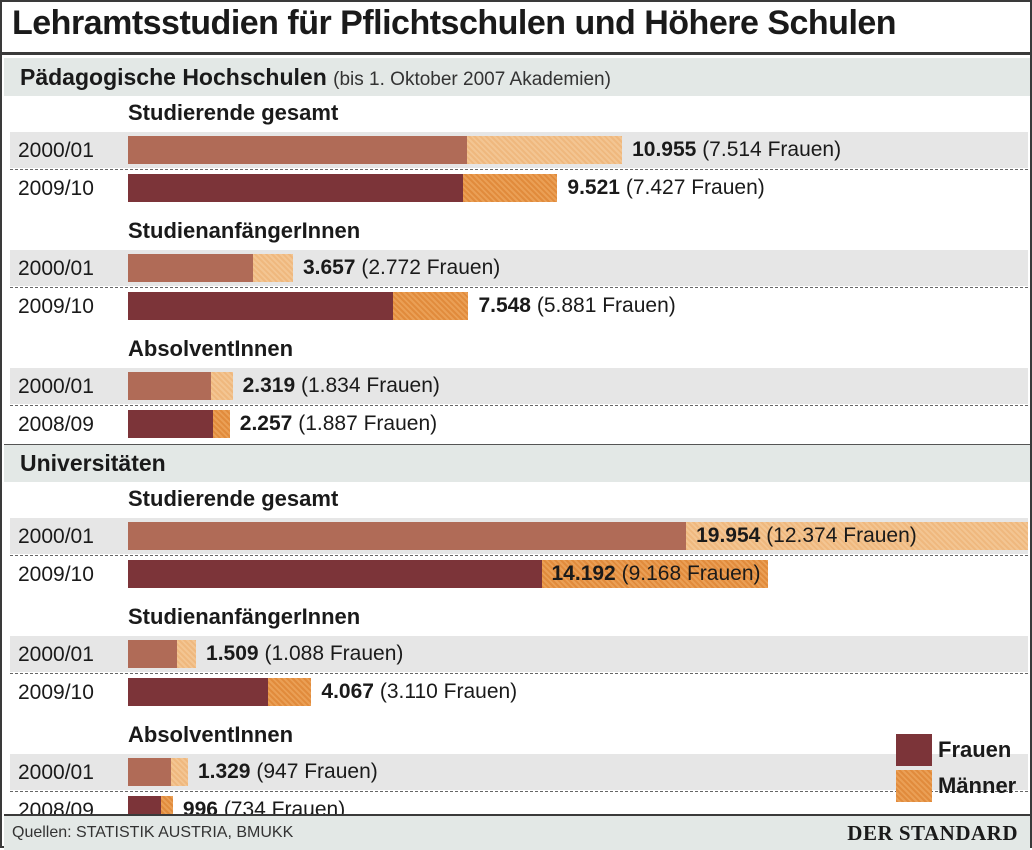  Describe the element at coordinates (224, 771) in the screenshot. I see `total-value: 1.329` at that location.